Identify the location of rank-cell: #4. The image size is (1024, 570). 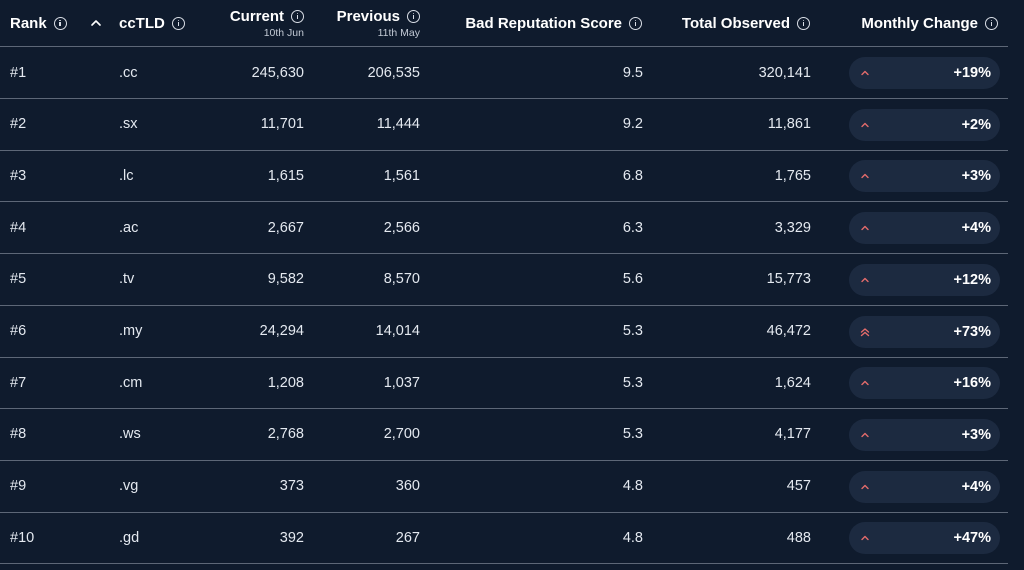
(18, 227).